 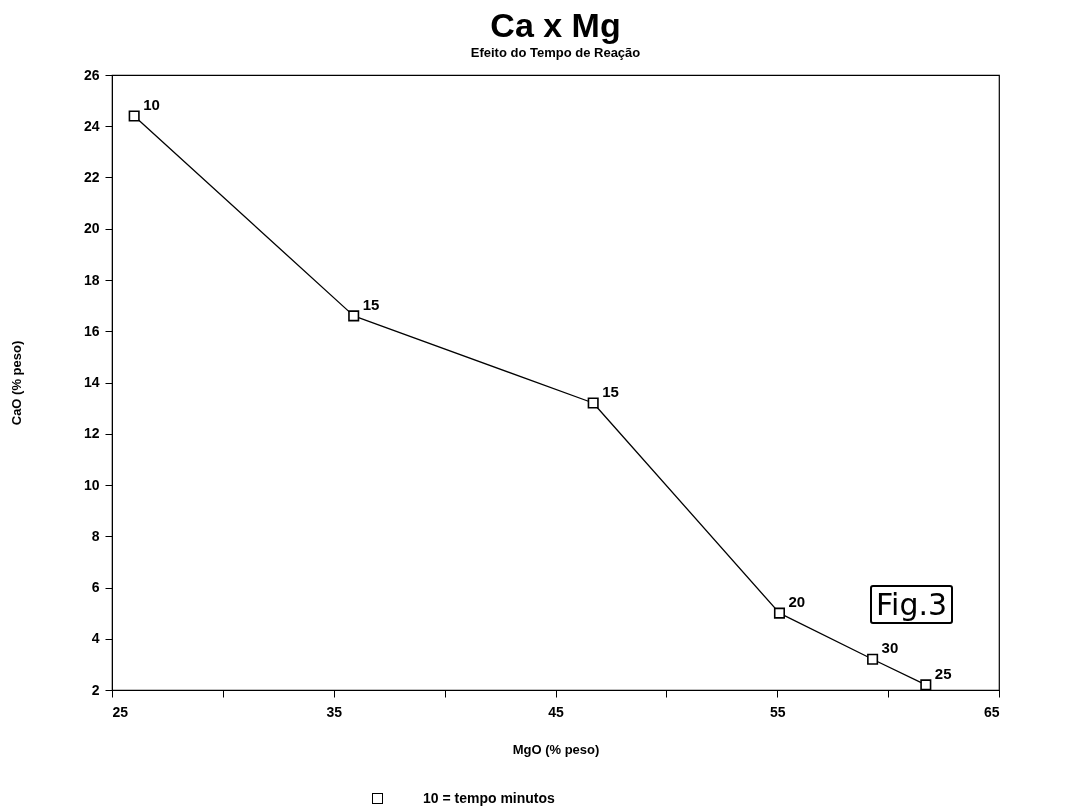 I want to click on y-tick-label: 10, so click(x=91, y=484).